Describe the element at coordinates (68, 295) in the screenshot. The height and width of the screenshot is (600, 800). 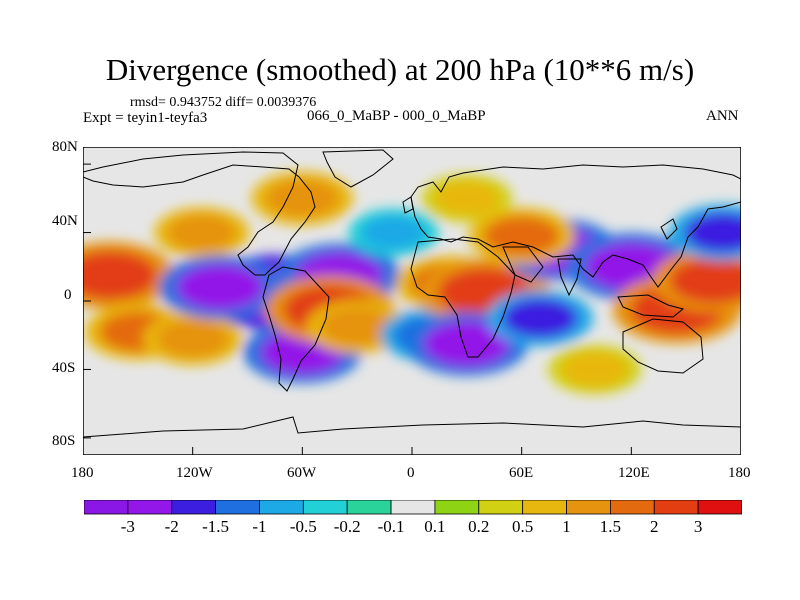
I see `lat-tick-0: 0` at that location.